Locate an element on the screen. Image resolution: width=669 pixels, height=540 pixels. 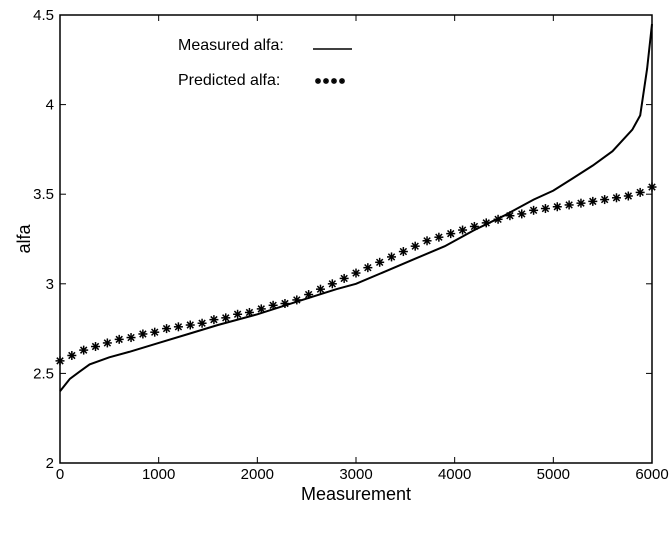
y-tick-label: 3.5 is located at coordinates (43, 194).